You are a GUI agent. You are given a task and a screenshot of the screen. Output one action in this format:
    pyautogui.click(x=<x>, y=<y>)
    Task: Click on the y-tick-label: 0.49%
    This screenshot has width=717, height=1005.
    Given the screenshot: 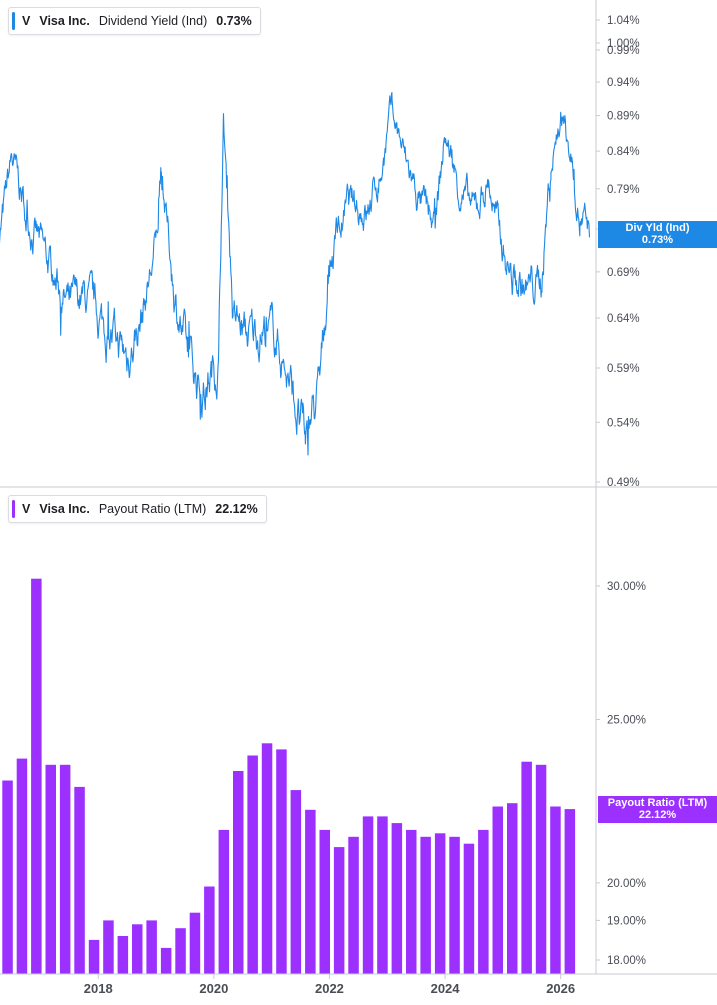 What is the action you would take?
    pyautogui.click(x=623, y=483)
    